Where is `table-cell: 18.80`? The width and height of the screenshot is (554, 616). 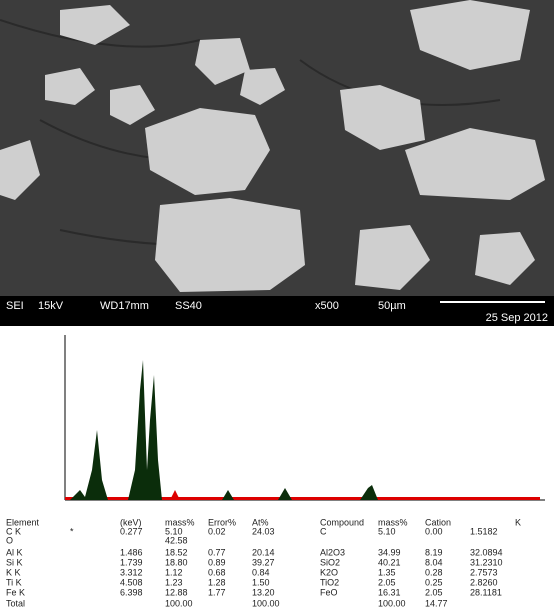 table-cell: 18.80 is located at coordinates (176, 562).